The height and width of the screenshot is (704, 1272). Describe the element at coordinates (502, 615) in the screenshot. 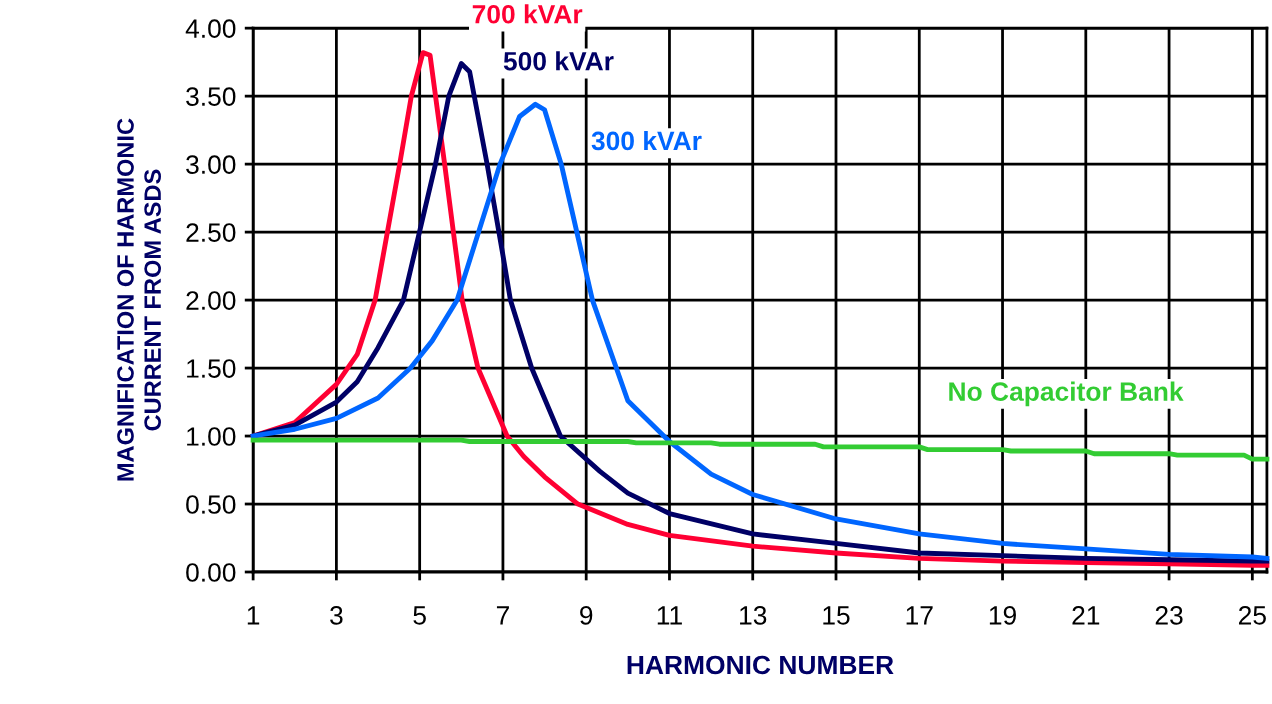

I see `x-tick-label: 7` at that location.